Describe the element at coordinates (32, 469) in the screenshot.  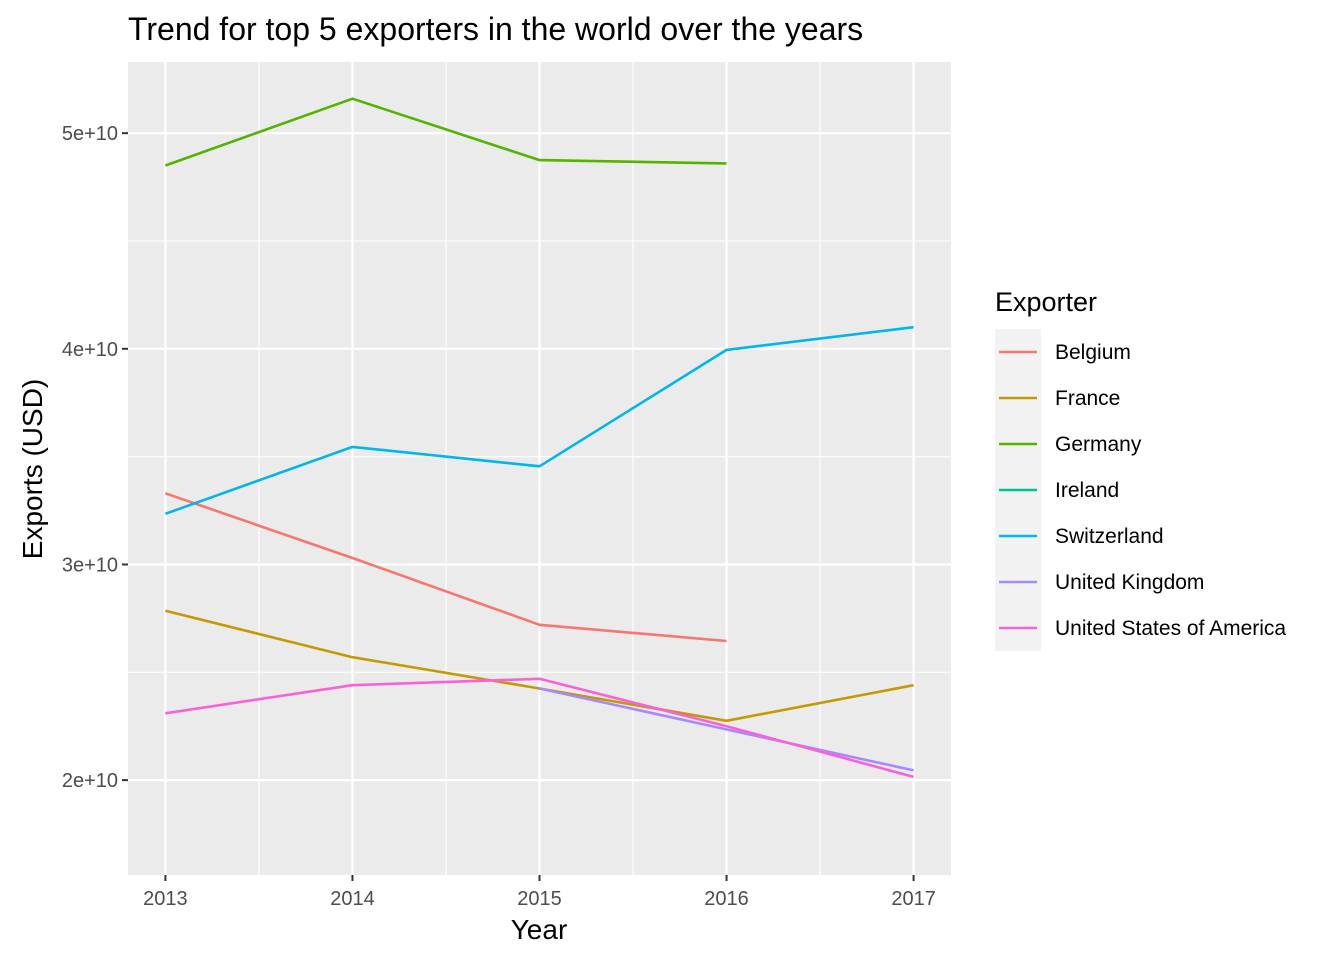
I see `y-axis-title: Exports (USD)` at that location.